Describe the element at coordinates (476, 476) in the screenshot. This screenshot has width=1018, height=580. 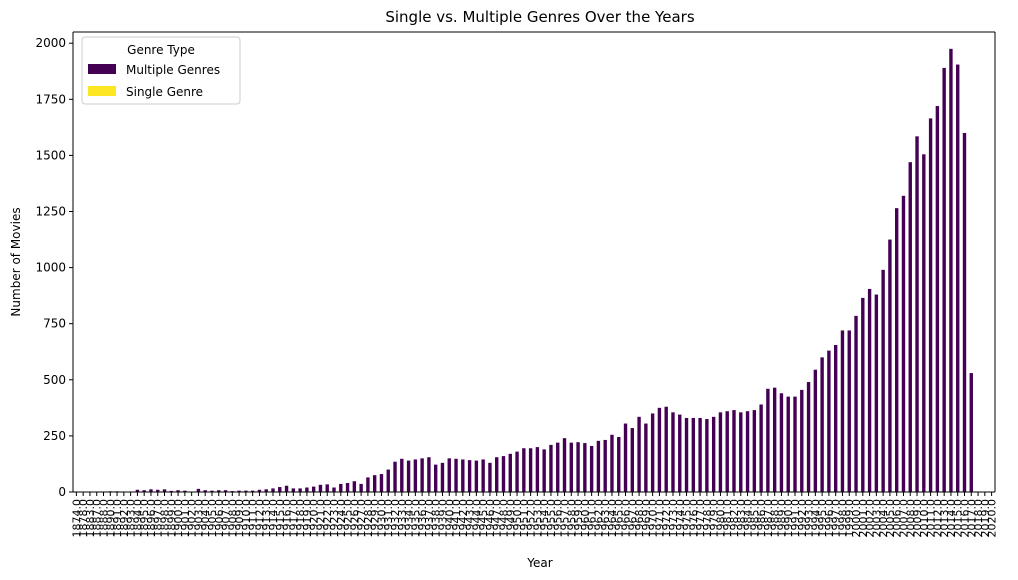
I see `bar-multiple-genres-1944.0` at that location.